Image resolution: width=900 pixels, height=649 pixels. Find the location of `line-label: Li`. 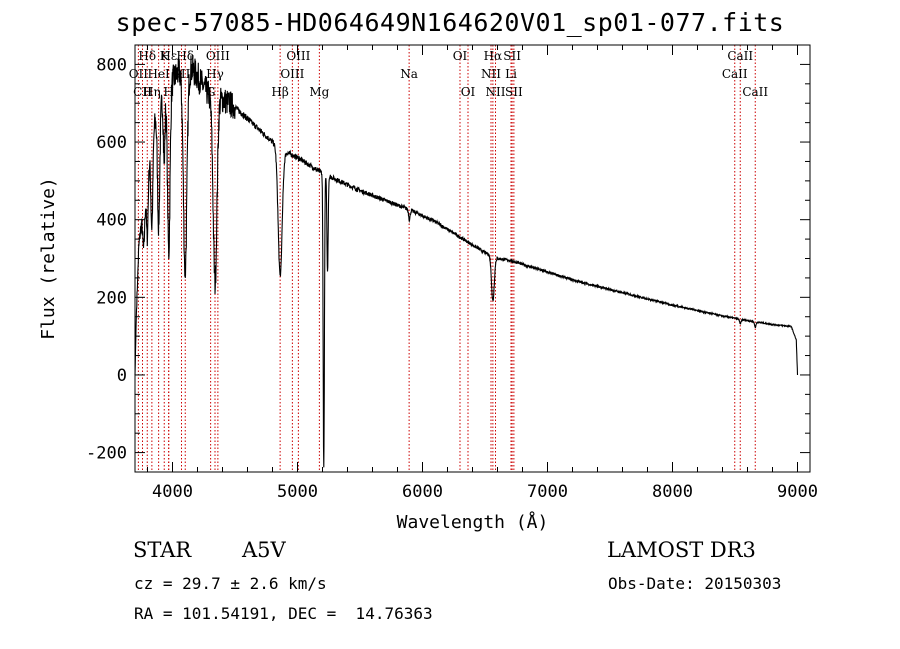

line-label: Li is located at coordinates (511, 74).